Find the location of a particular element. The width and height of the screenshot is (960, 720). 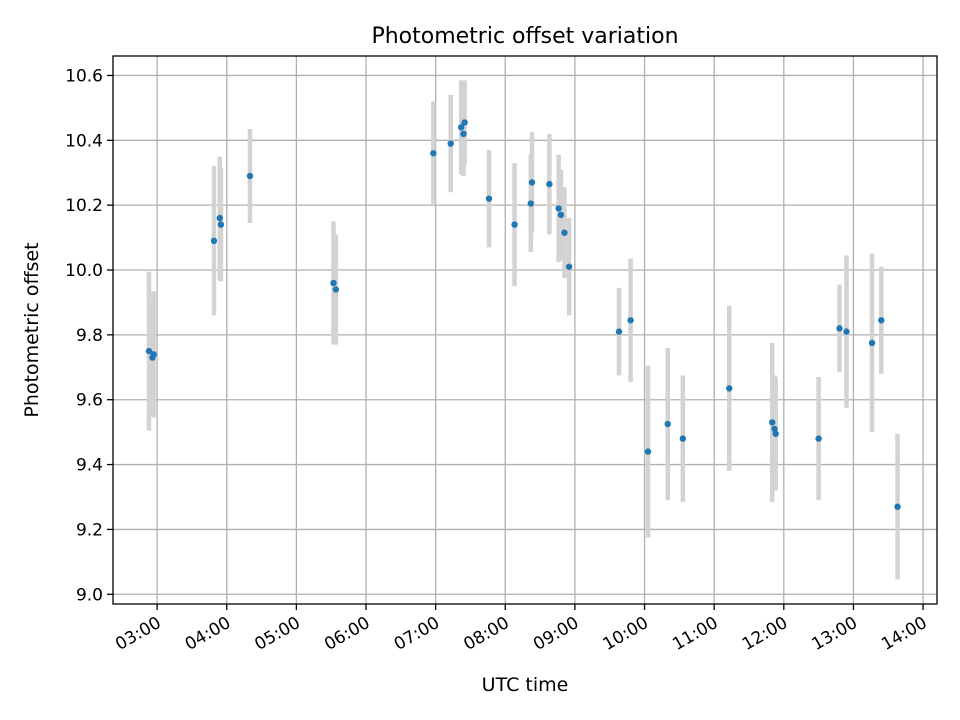

y-tick-label: 9.0 is located at coordinates (89, 595).